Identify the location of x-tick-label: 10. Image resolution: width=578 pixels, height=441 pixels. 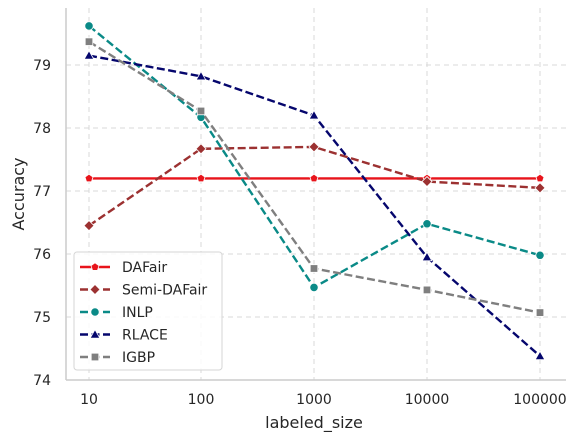
(89, 400).